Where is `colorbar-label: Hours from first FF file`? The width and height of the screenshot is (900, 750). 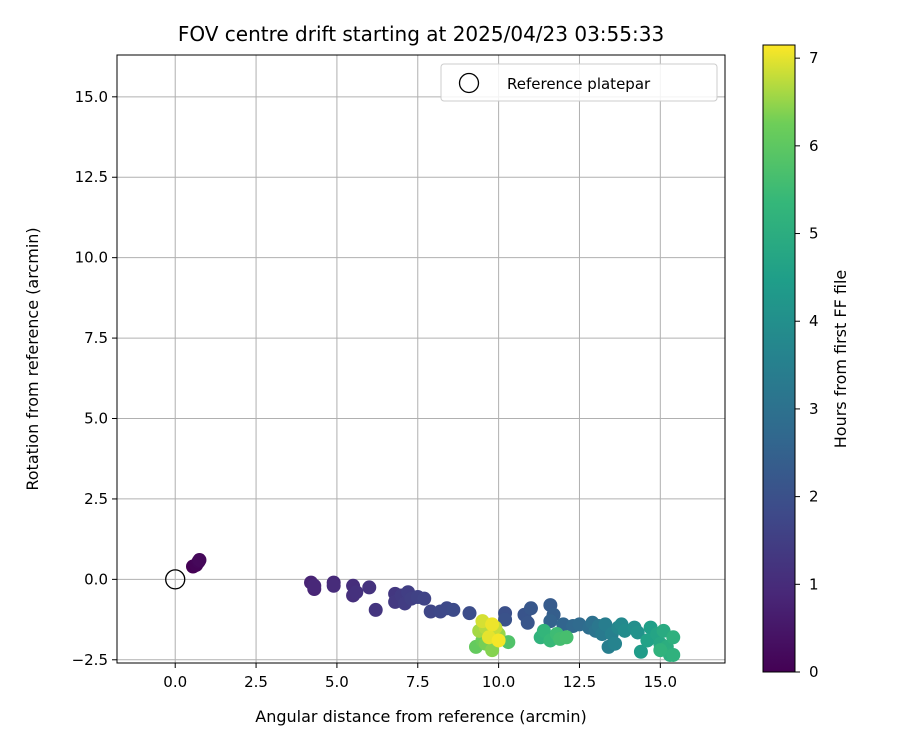 colorbar-label: Hours from first FF file is located at coordinates (840, 359).